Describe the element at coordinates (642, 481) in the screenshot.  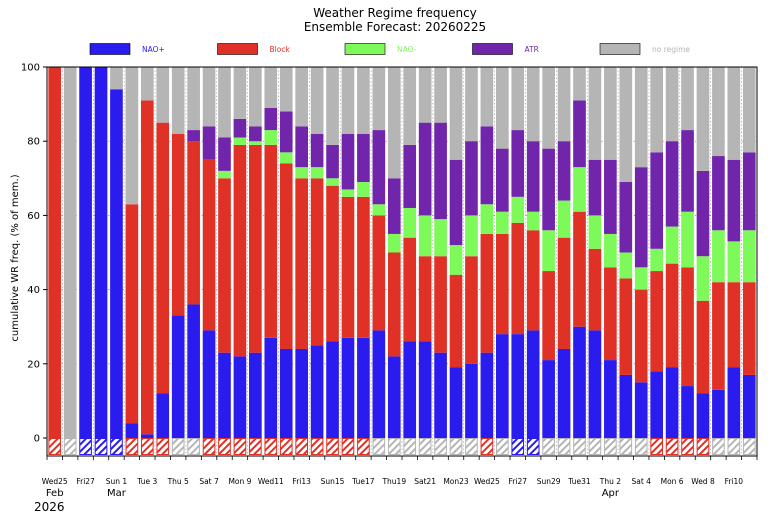
I see `x-tick-label: Sat 4` at that location.